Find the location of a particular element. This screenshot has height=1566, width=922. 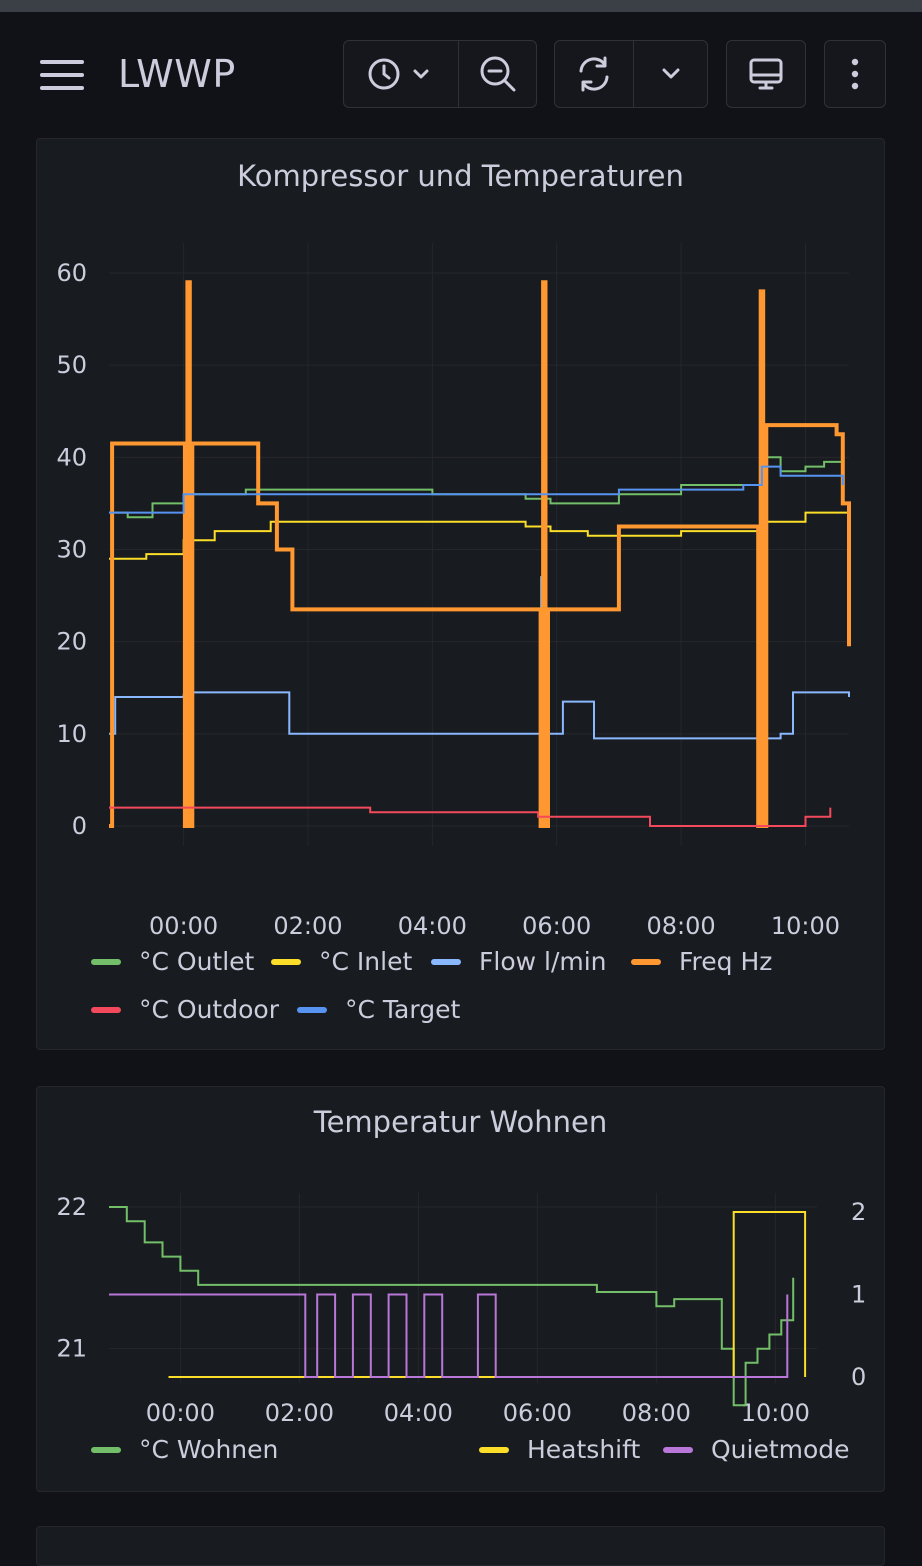

legend-item-target: °C Target is located at coordinates (378, 1009).